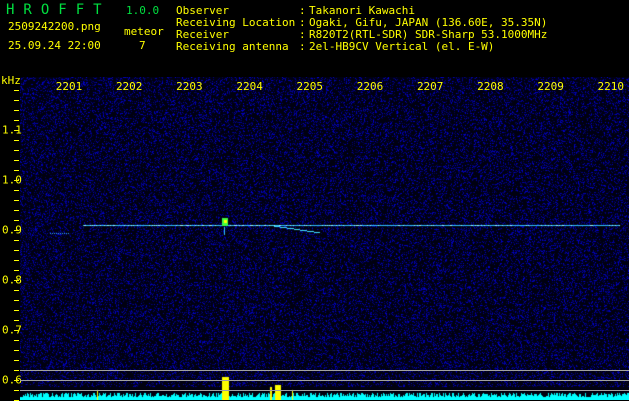  I want to click on y-unit: kHz, so click(11, 81).